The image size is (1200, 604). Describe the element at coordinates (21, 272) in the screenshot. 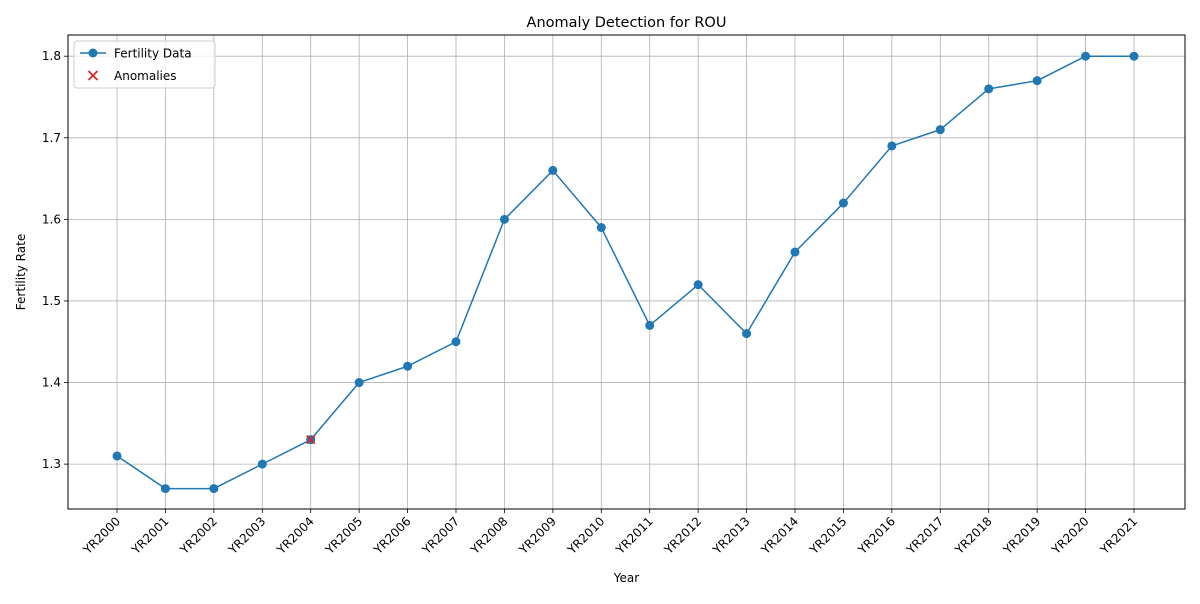

I see `y-axis-label: Fertility Rate` at that location.